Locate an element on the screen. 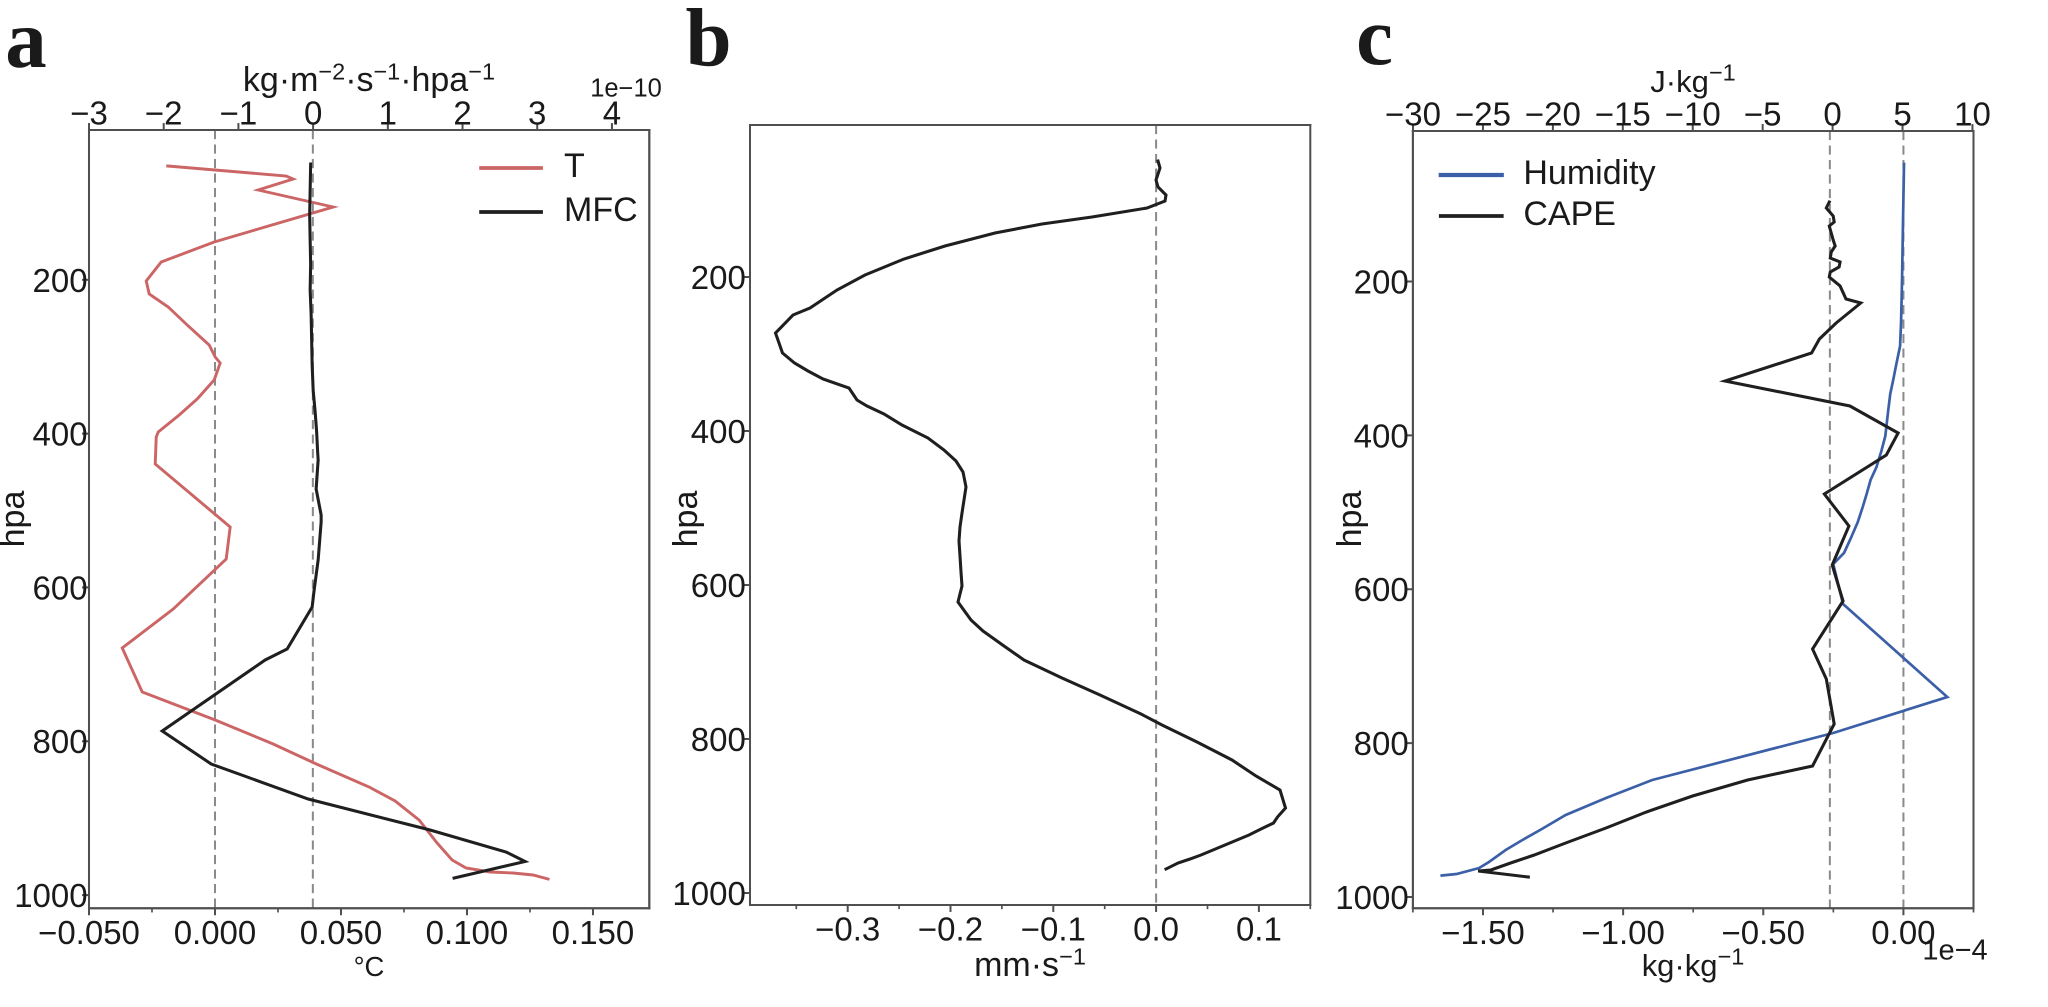 This screenshot has width=2048, height=1007. svg-text: CAPE is located at coordinates (1569, 214).